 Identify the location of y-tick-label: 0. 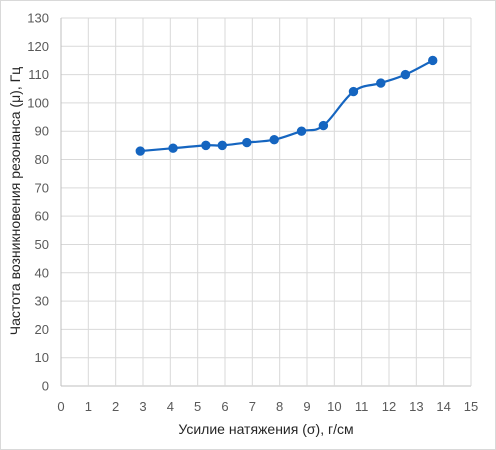
(45, 386).